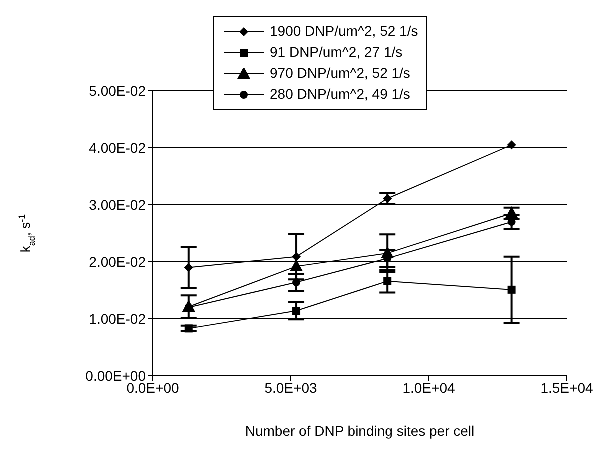  I want to click on x-tick-label: 1.5E+04, so click(567, 388).